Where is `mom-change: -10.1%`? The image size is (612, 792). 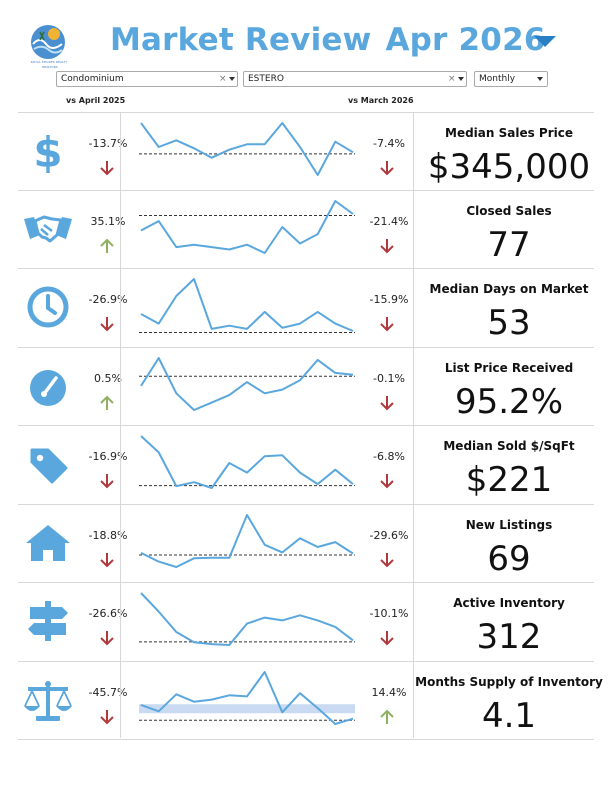 mom-change: -10.1% is located at coordinates (389, 613).